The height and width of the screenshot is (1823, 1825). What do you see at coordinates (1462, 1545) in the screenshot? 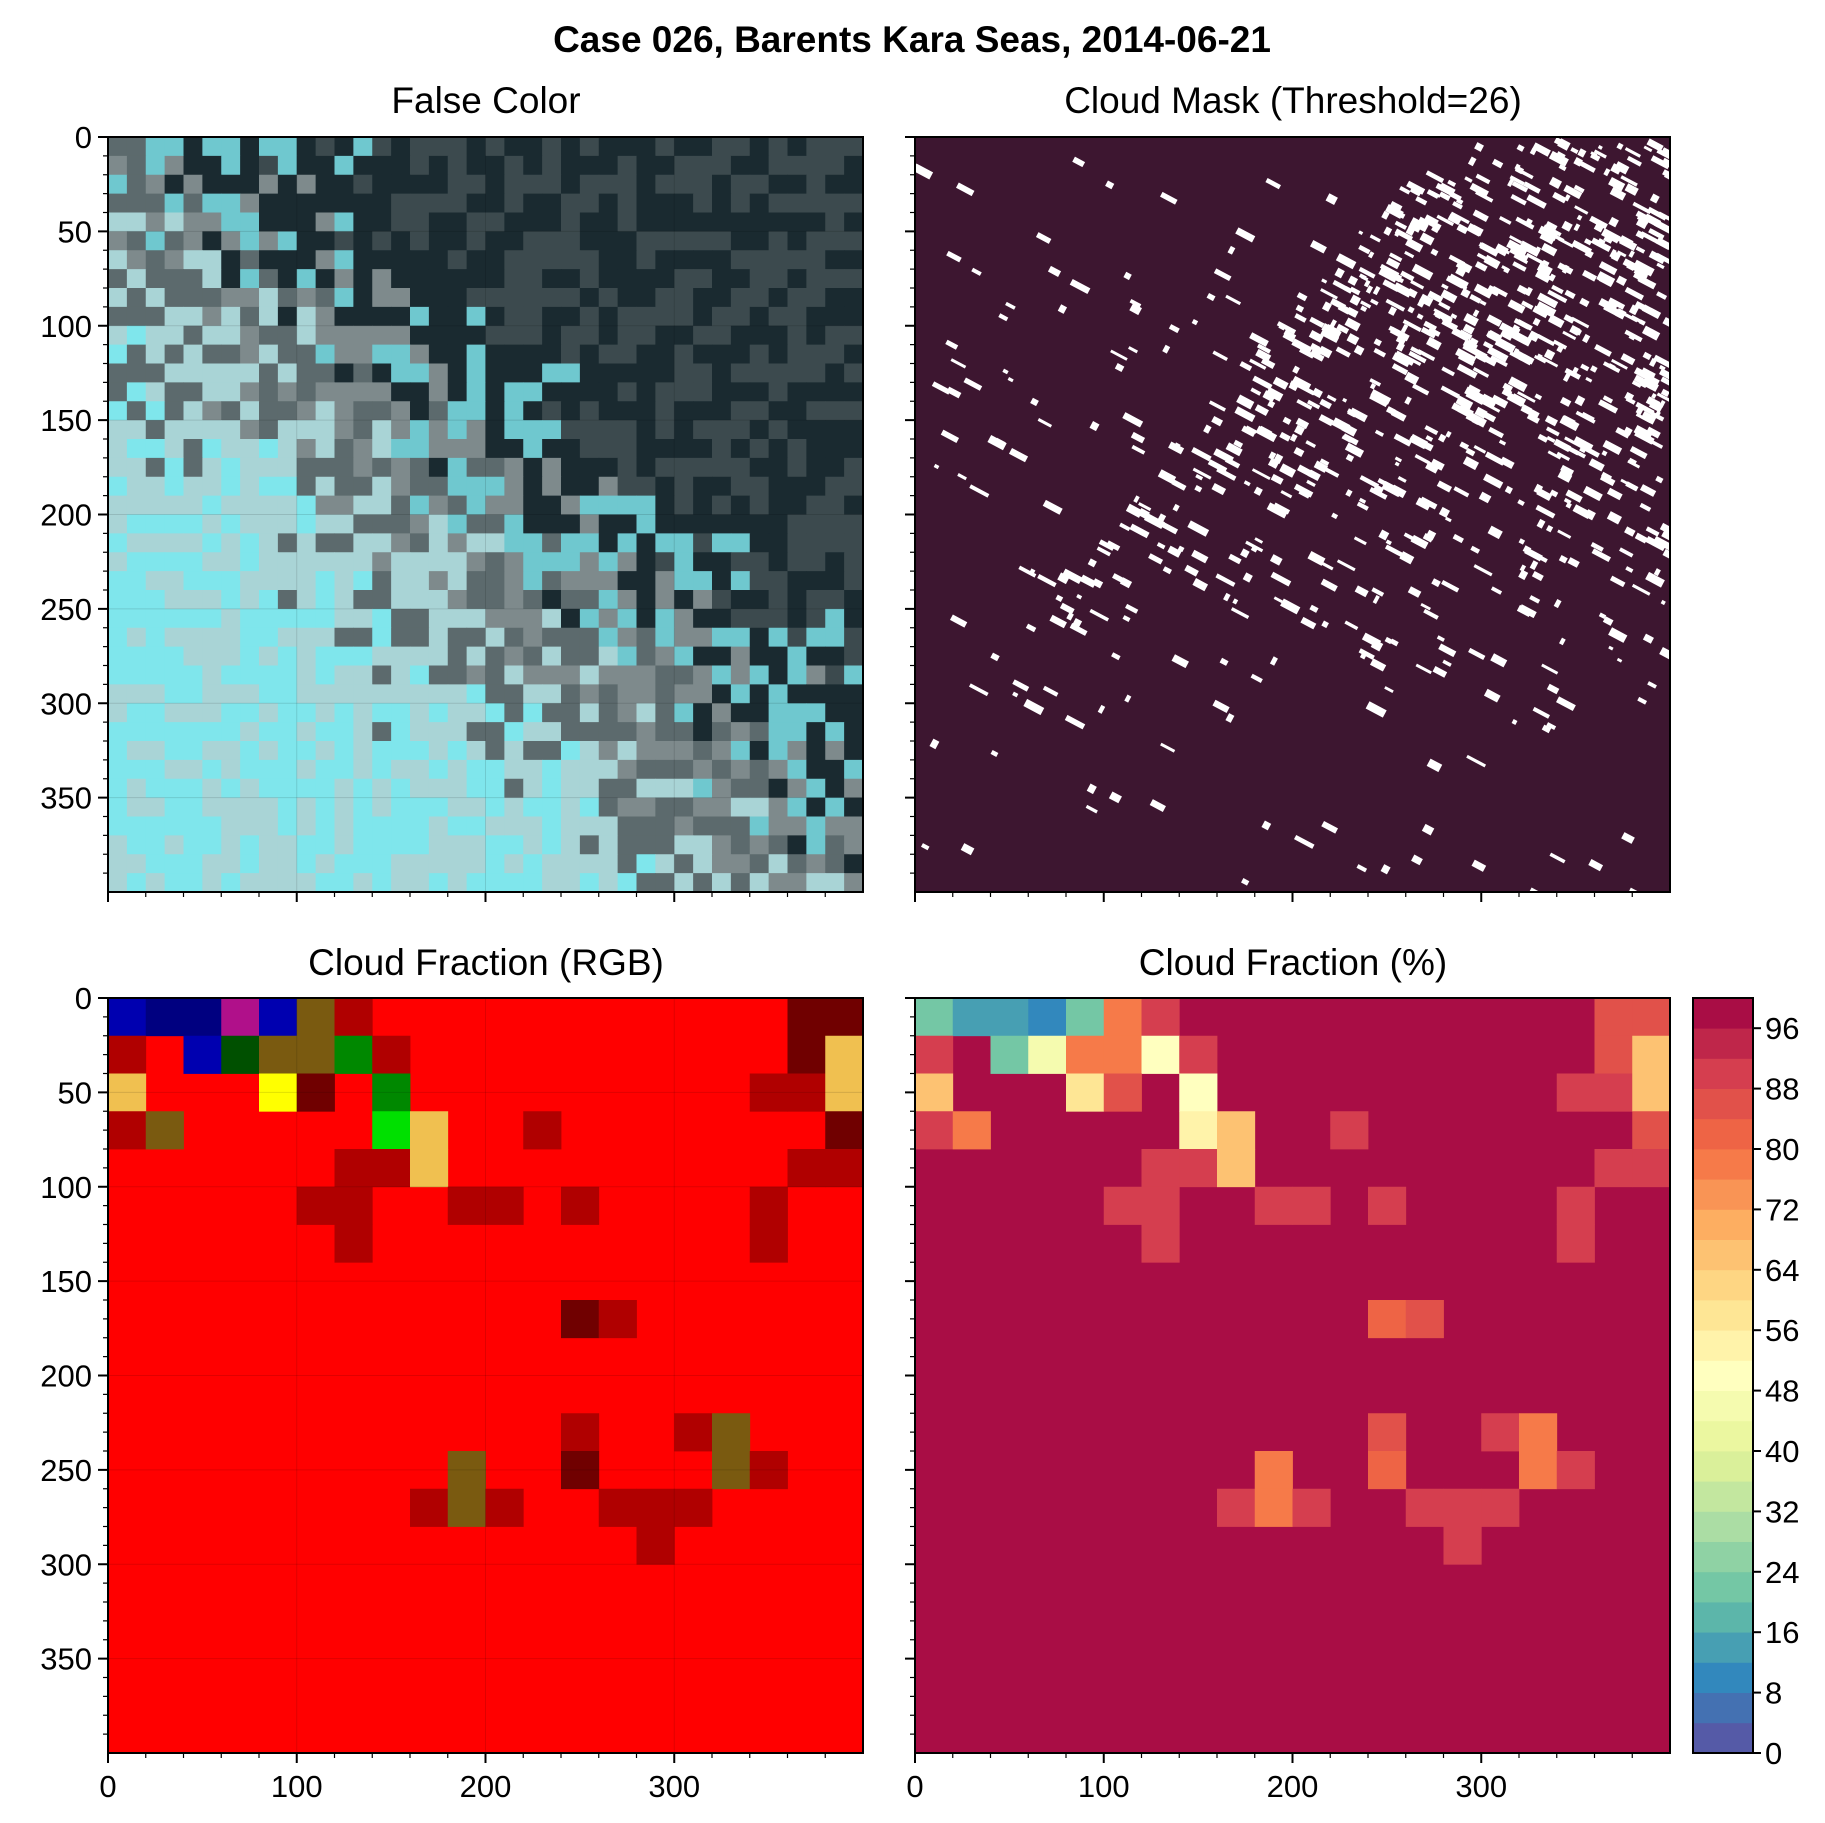
I see `cloud-fraction-pct-cell` at bounding box center [1462, 1545].